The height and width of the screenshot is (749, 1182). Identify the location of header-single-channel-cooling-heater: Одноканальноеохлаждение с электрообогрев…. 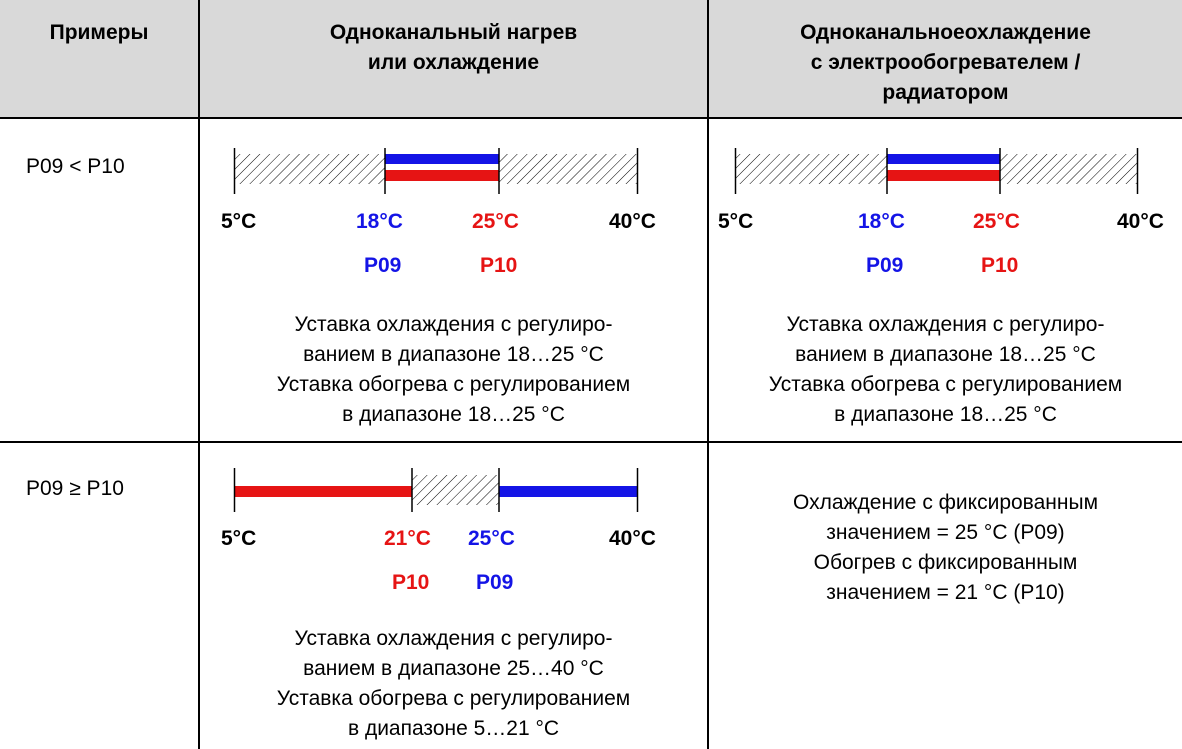
(945, 62).